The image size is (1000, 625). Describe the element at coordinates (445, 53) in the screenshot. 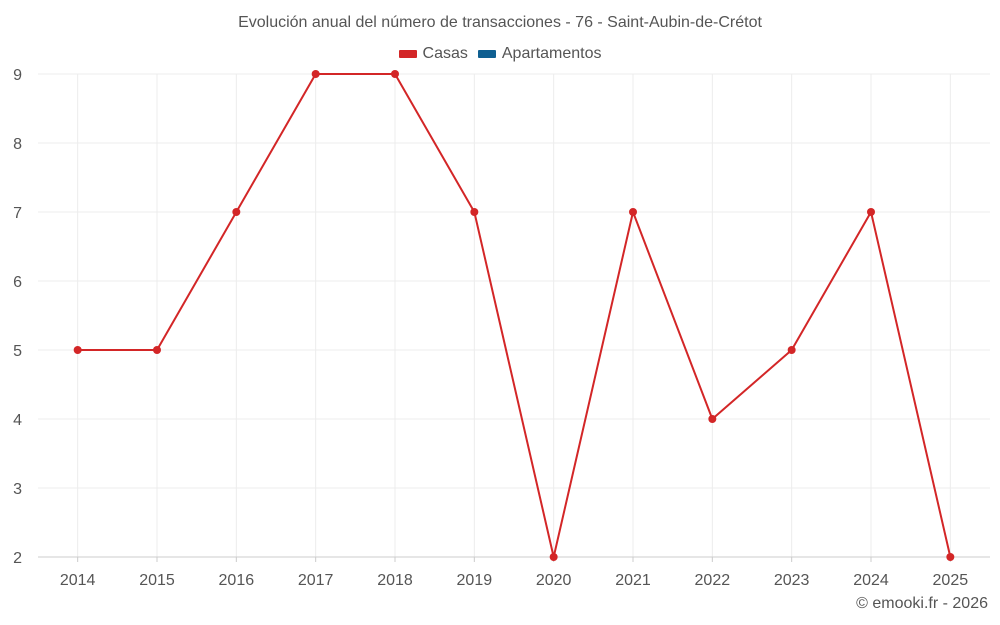

I see `legend-label-casas: Casas` at that location.